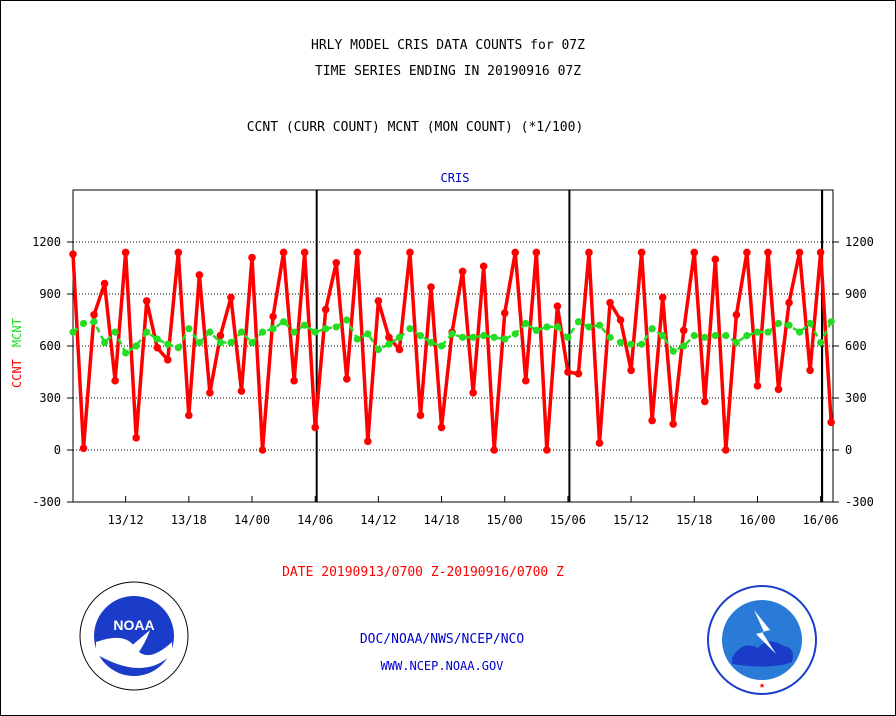  Describe the element at coordinates (423, 572) in the screenshot. I see `date-range-label: DATE 20190913/0700 Z-20190916/0700 Z` at that location.